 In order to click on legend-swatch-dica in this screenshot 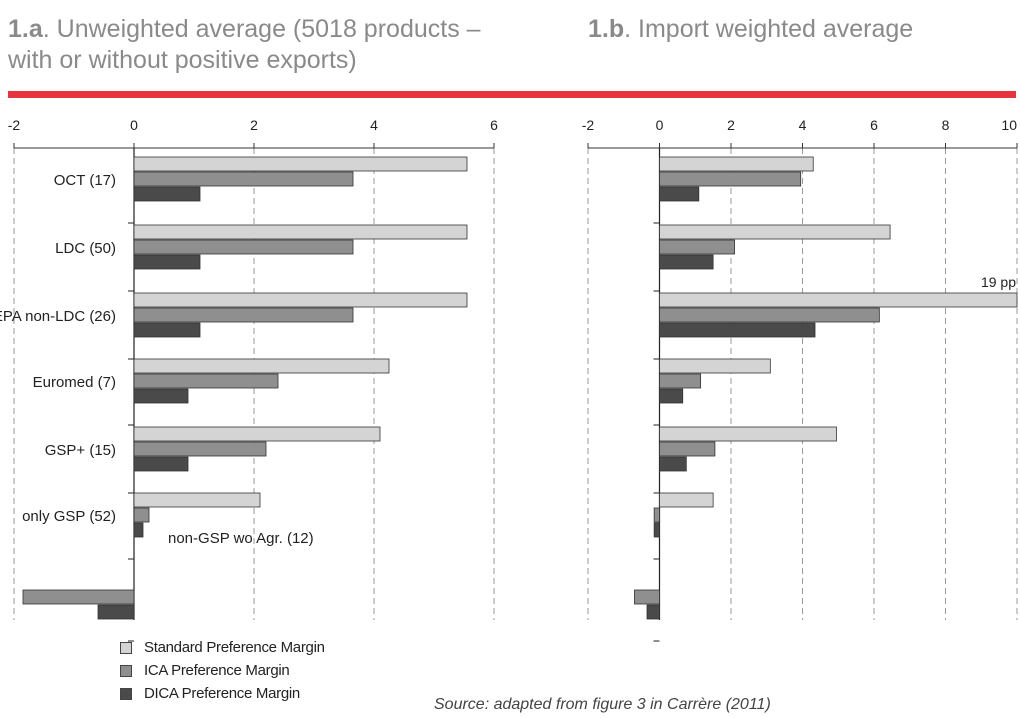, I will do `click(126, 693)`.